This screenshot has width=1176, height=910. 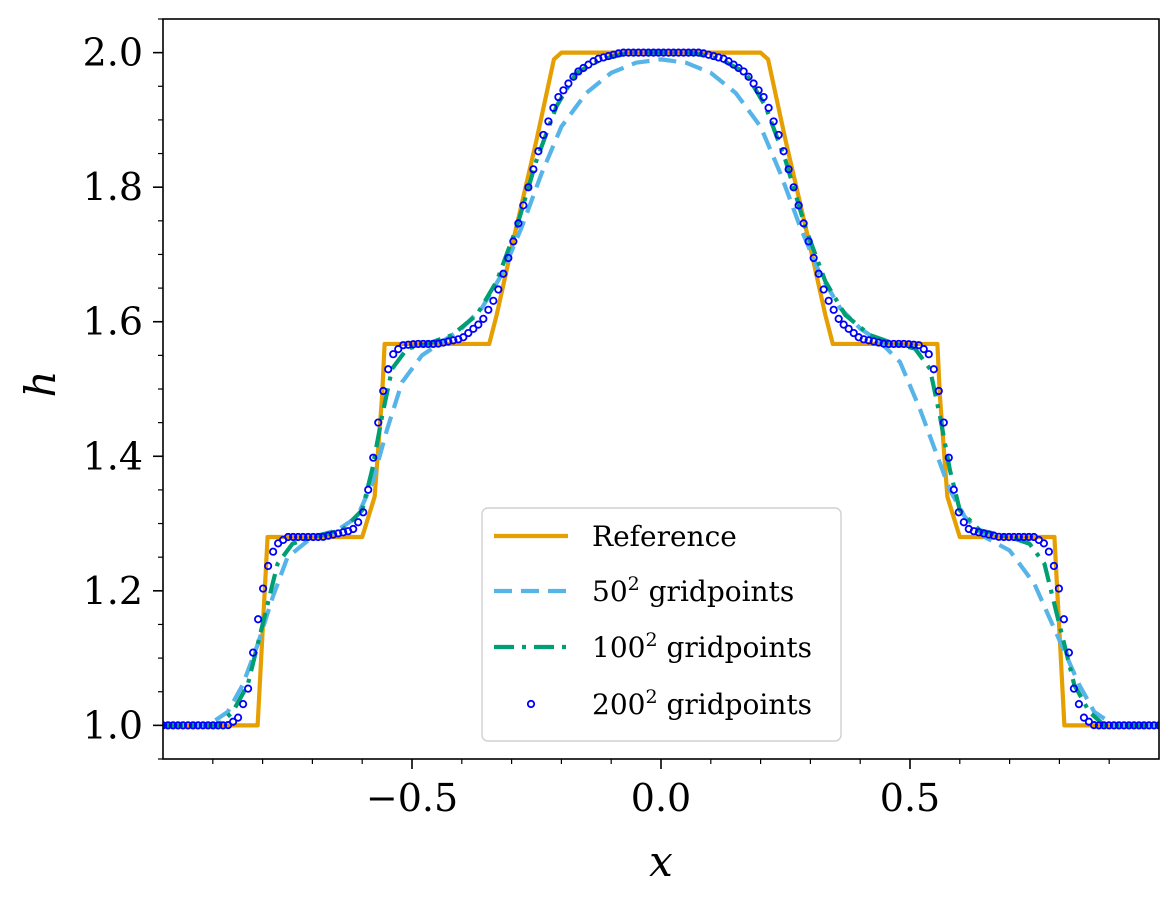 What do you see at coordinates (610, 591) in the screenshot?
I see `legend-label-base: 50` at bounding box center [610, 591].